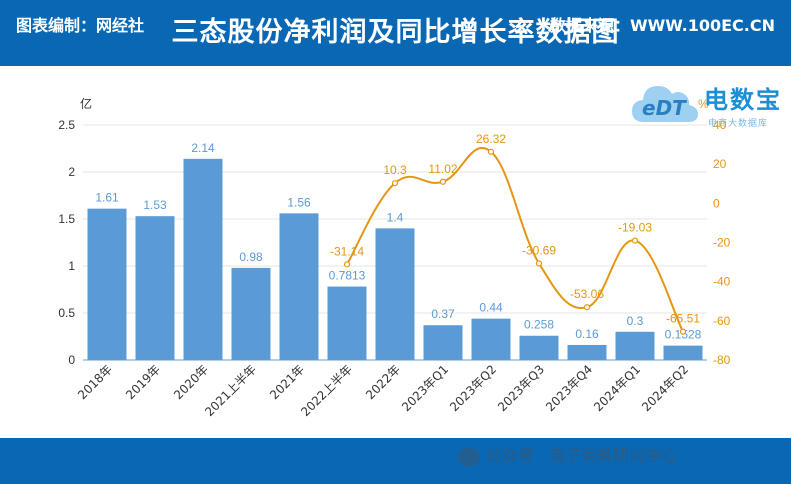 This screenshot has width=791, height=484. Describe the element at coordinates (443, 314) in the screenshot. I see `bar-value-label: 0.37` at that location.